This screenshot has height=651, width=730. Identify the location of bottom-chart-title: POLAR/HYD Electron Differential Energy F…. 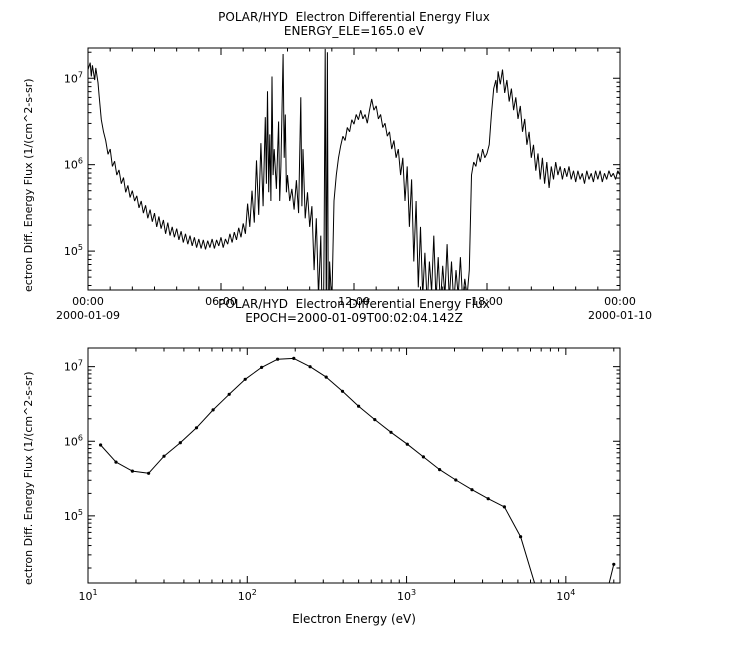
(354, 304).